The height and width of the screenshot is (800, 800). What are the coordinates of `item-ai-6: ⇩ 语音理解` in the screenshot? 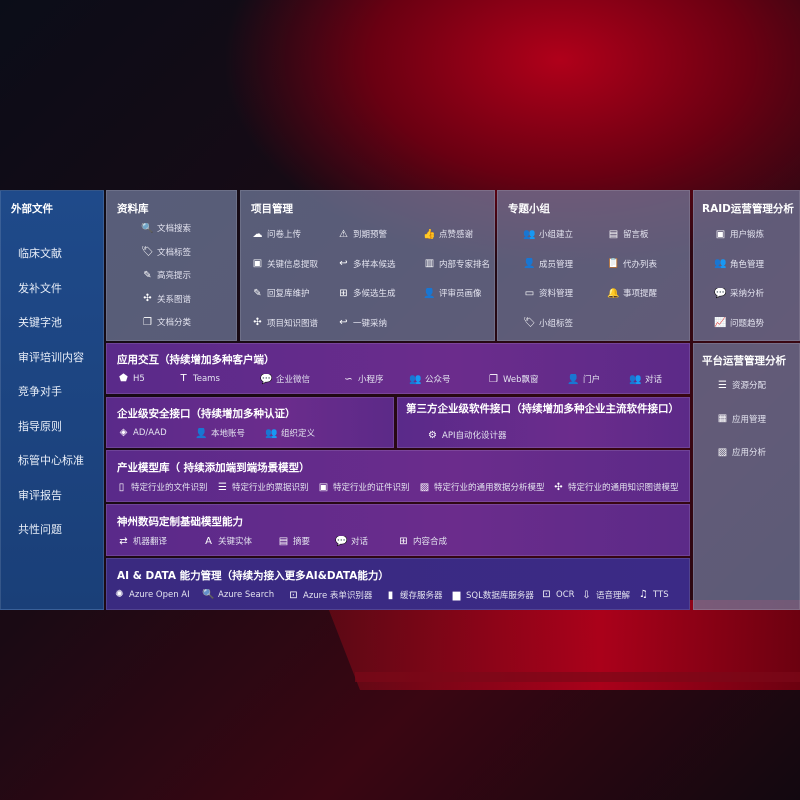 It's located at (605, 595).